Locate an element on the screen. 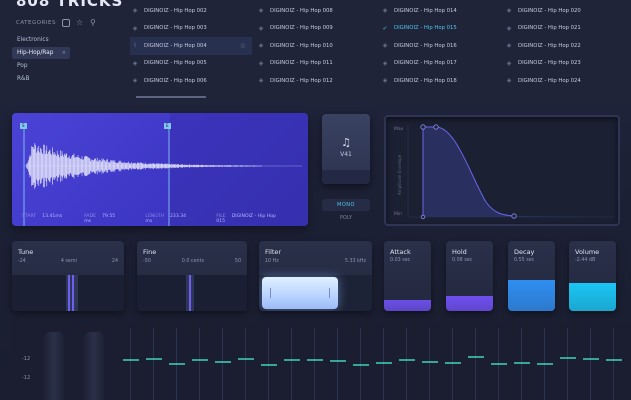  user-icon: ⚲ is located at coordinates (93, 22).